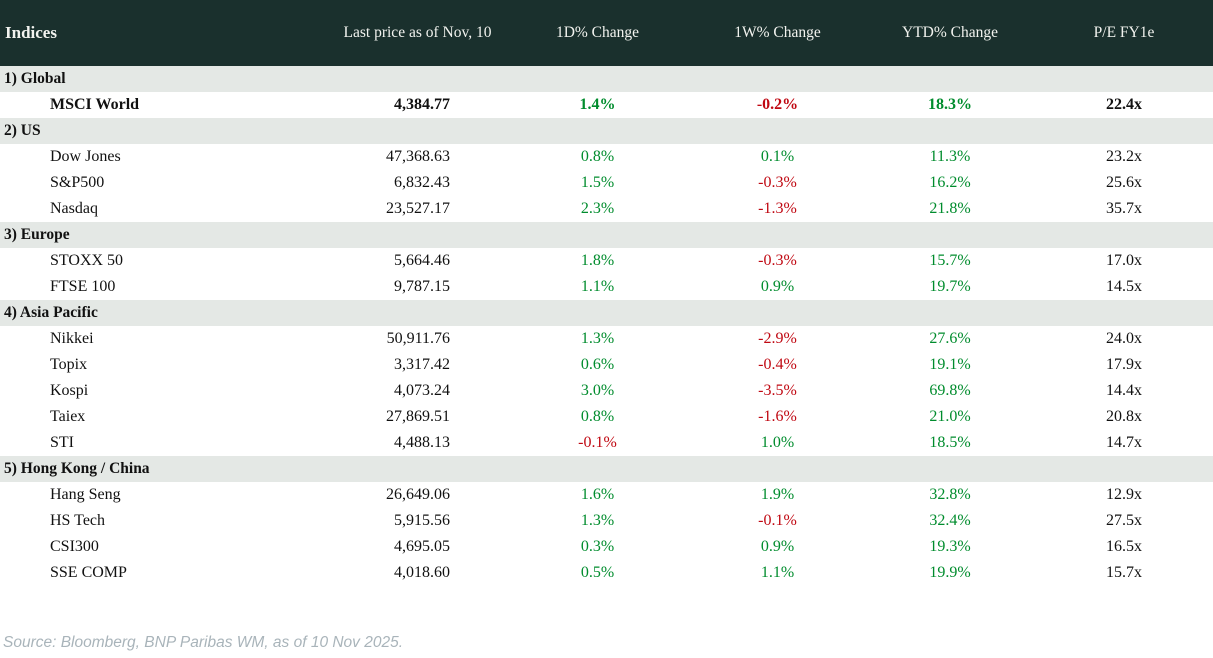  Describe the element at coordinates (1124, 209) in the screenshot. I see `pe-fy1e-cell: 35.7x` at that location.